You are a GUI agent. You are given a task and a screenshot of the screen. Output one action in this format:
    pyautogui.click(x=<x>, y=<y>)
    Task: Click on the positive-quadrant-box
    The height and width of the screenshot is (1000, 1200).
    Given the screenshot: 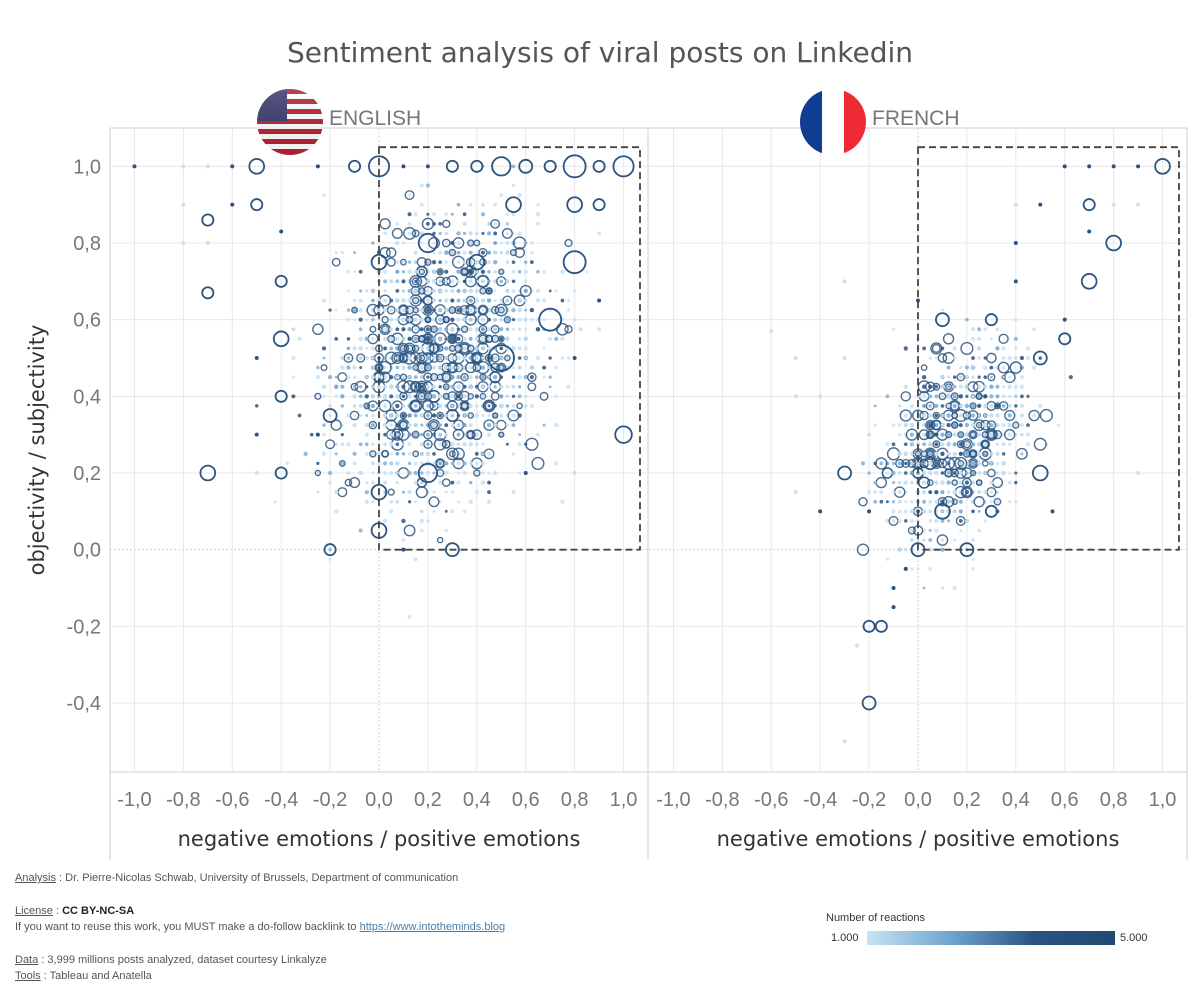 What is the action you would take?
    pyautogui.click(x=509, y=348)
    